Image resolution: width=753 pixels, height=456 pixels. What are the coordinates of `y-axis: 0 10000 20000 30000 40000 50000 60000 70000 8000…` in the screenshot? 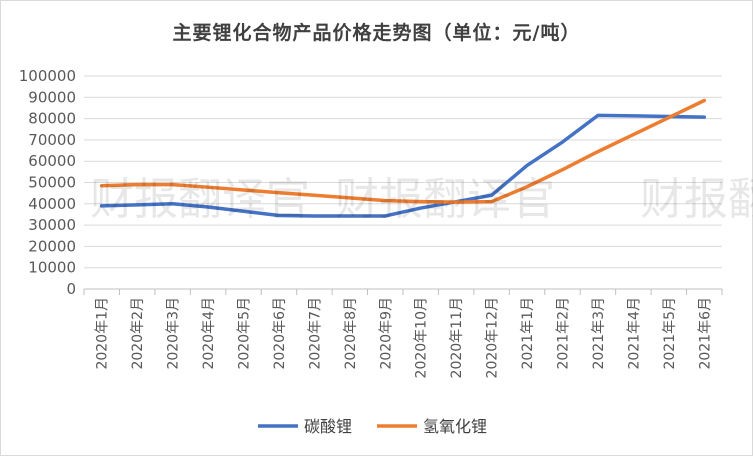 It's located at (47, 182).